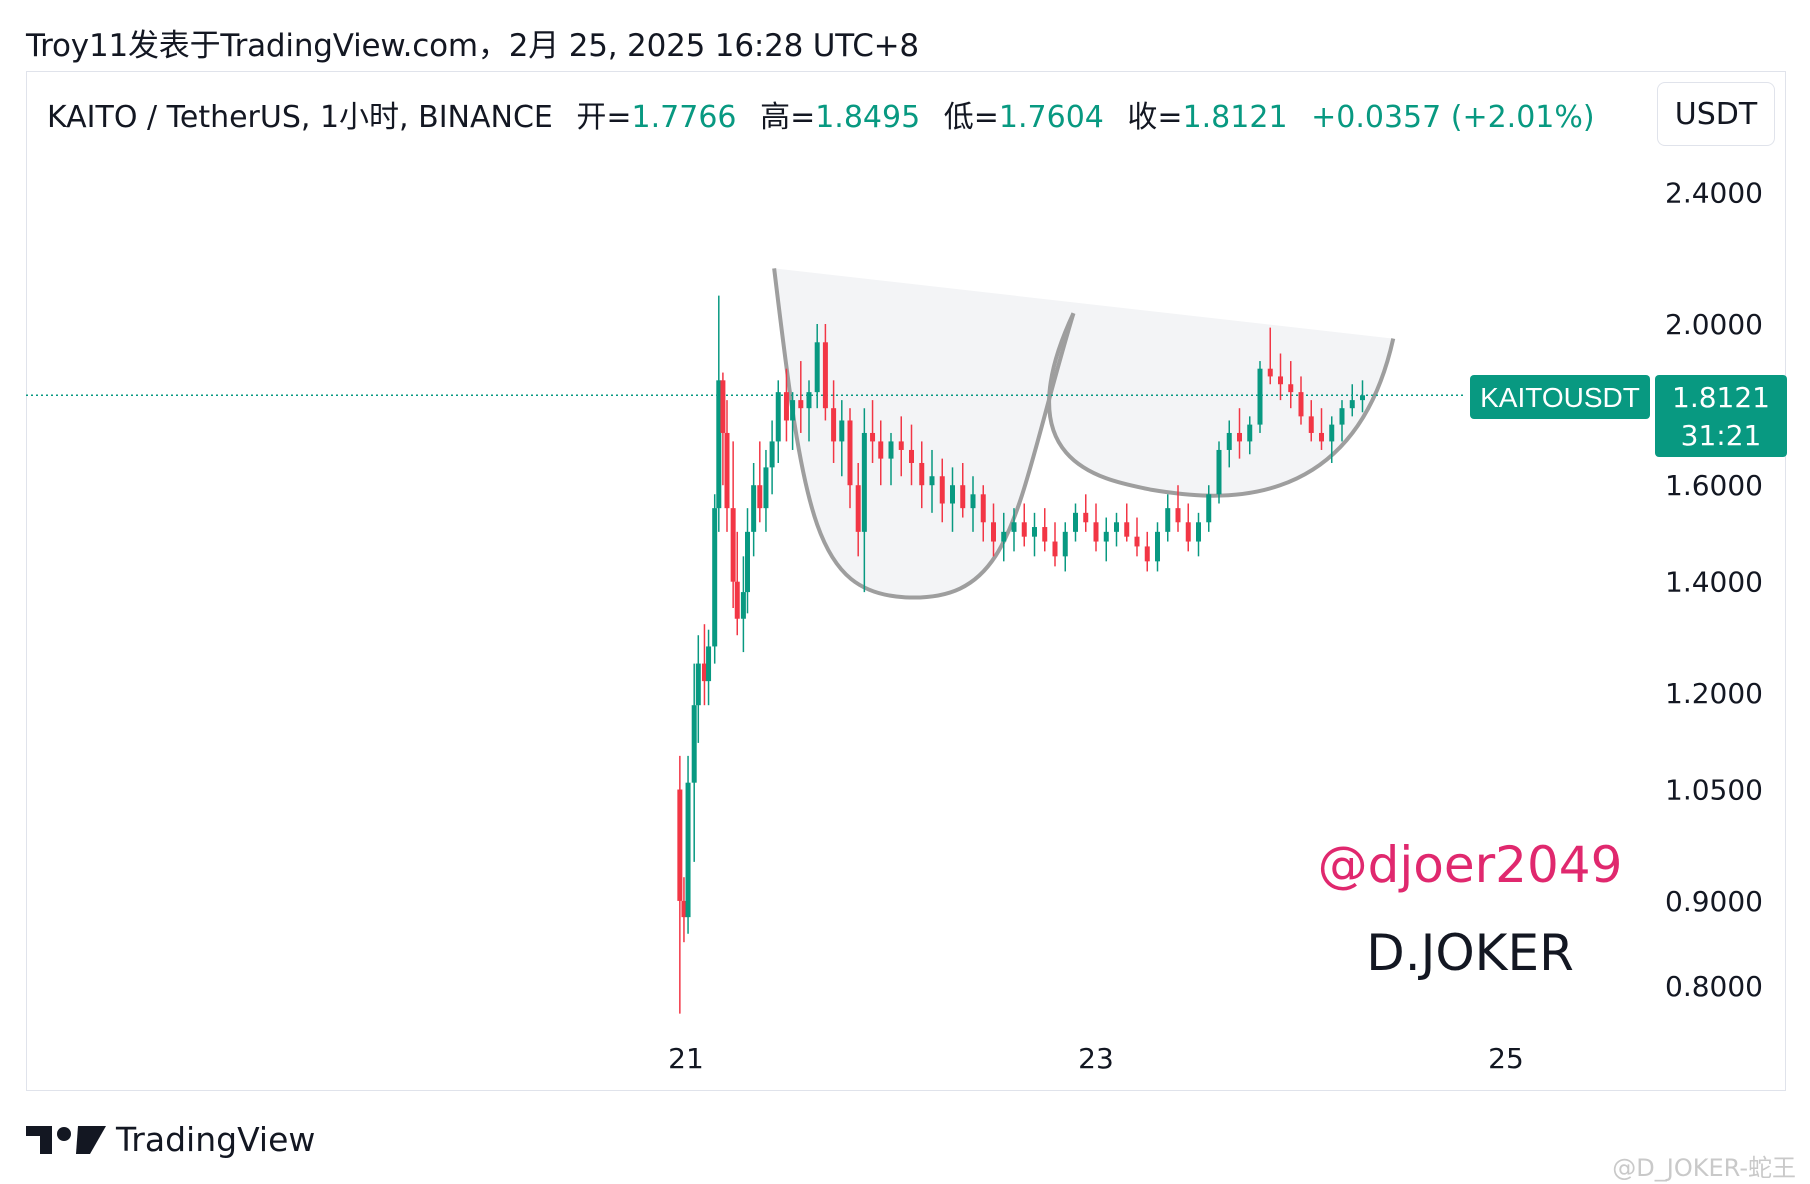 The width and height of the screenshot is (1810, 1184). I want to click on legend-high-label: 高=, so click(788, 117).